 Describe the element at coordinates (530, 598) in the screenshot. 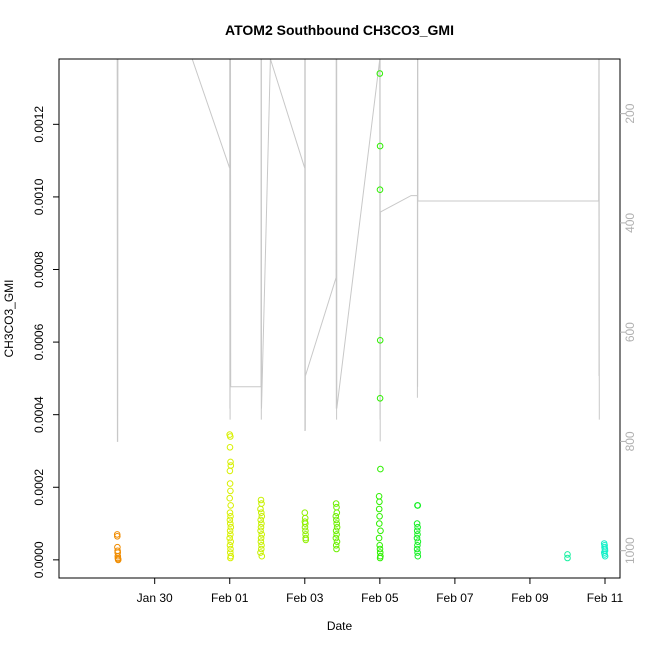

I see `x-tick-label: Feb 09` at that location.